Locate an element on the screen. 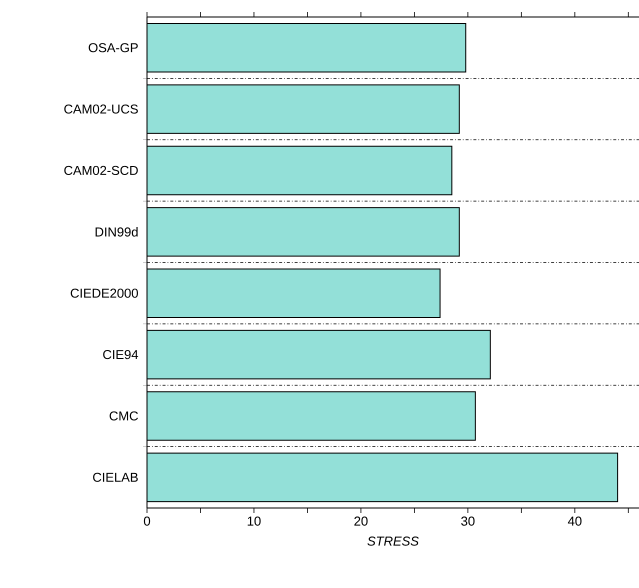 The image size is (639, 588). y-tick-label: DIN99d is located at coordinates (117, 232).